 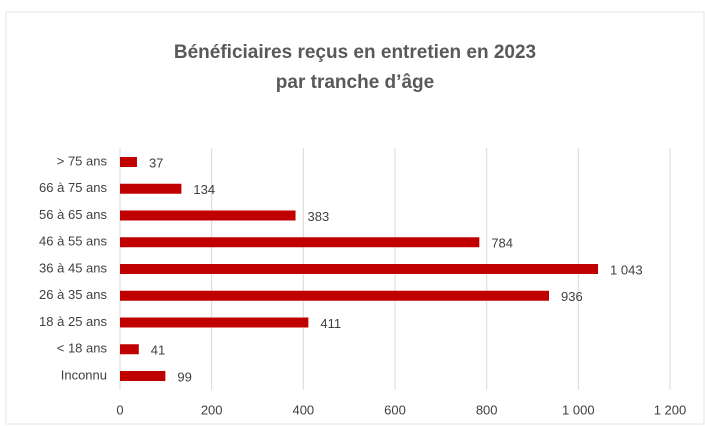 What do you see at coordinates (355, 82) in the screenshot?
I see `chart-title: par tranche d’âge` at bounding box center [355, 82].